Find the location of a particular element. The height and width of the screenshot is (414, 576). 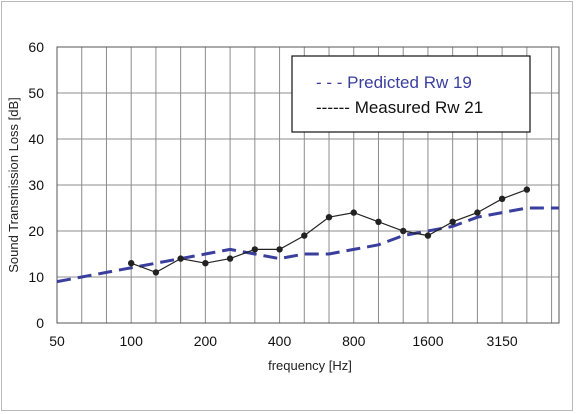

x-tick-label: 3150 is located at coordinates (502, 341).